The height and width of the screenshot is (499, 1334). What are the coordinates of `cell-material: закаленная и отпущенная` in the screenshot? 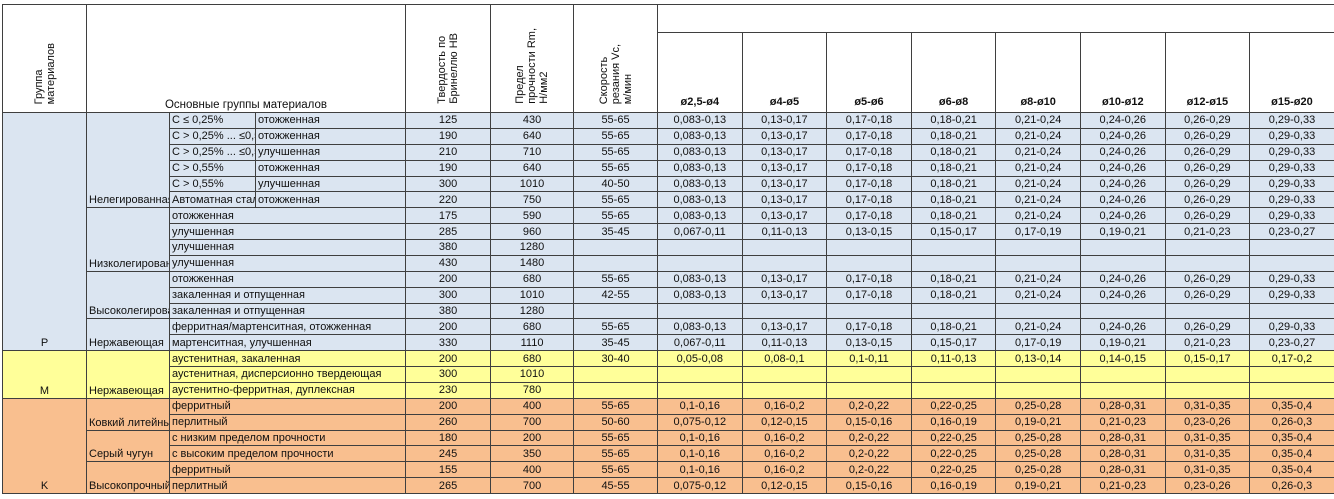 It's located at (287, 295).